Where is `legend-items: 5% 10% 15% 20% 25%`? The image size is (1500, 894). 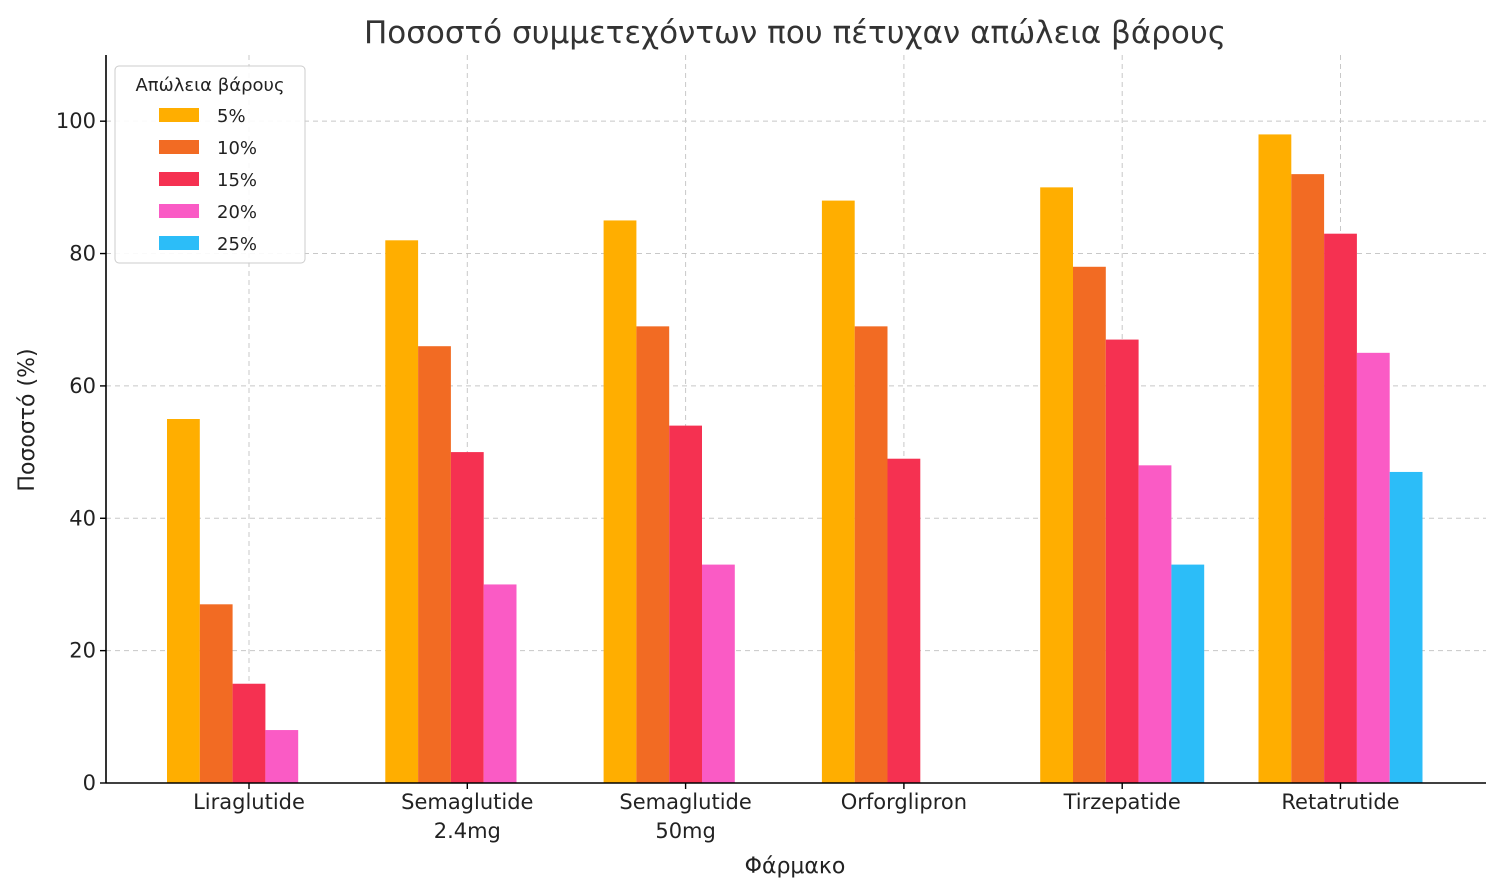 legend-items: 5% 10% 15% 20% 25% is located at coordinates (208, 180).